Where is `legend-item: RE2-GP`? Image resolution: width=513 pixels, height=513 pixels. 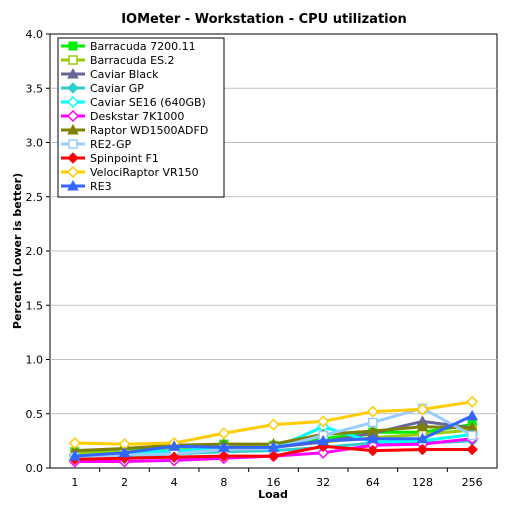
legend-item: RE2-GP is located at coordinates (96, 144).